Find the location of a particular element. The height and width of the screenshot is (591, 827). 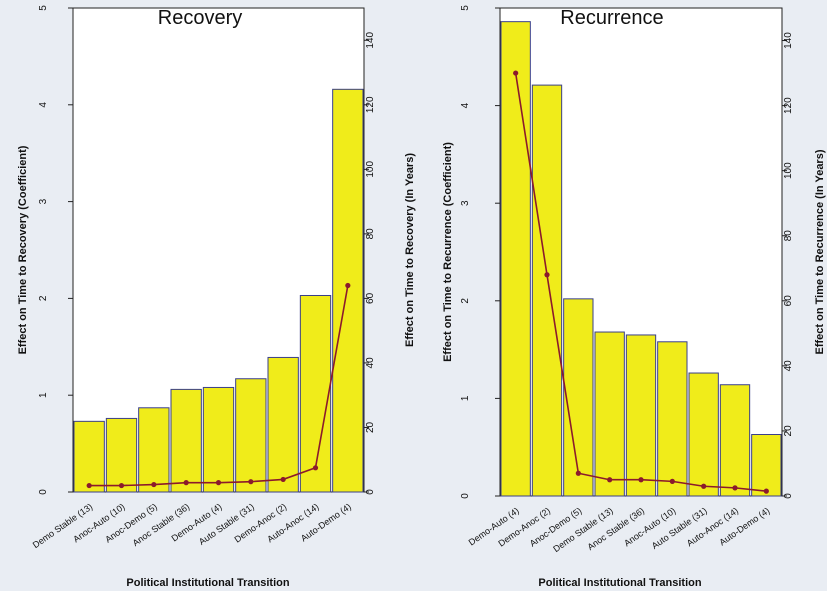

y2-axis-label: Effect on Time to Recurrence (In Years) is located at coordinates (820, 251).